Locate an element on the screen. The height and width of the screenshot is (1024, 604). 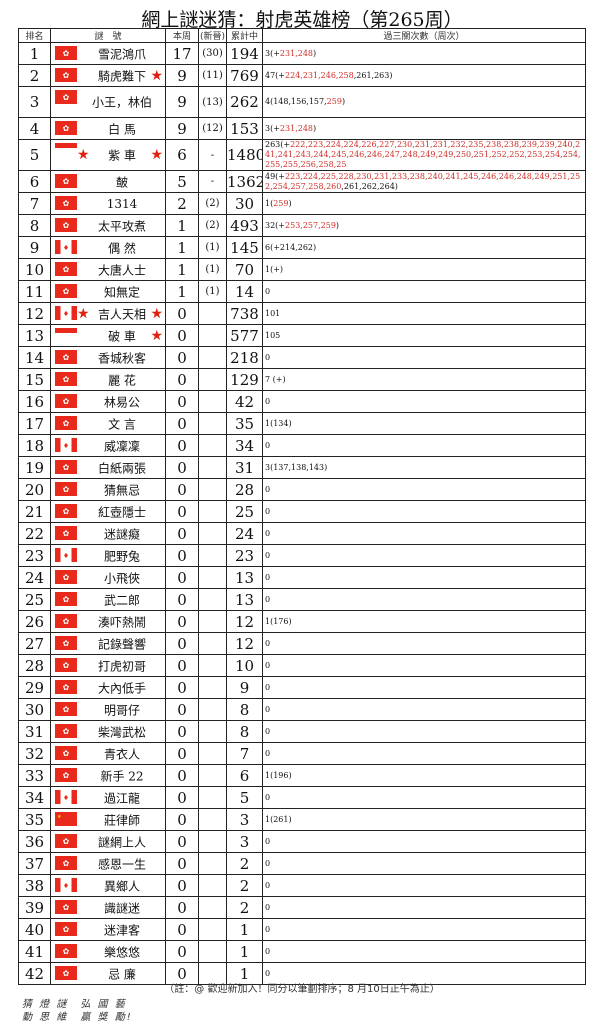
name-cell: ✿ 記錄聲響 is located at coordinates (108, 643).